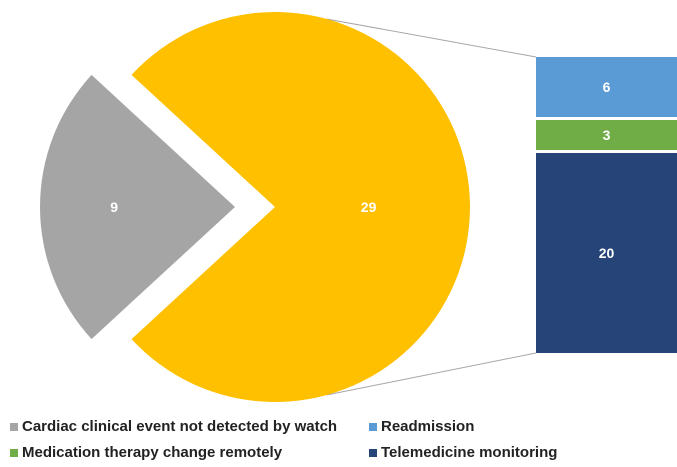 This screenshot has width=677, height=467. Describe the element at coordinates (428, 426) in the screenshot. I see `legend-label-readmission: Readmission` at that location.